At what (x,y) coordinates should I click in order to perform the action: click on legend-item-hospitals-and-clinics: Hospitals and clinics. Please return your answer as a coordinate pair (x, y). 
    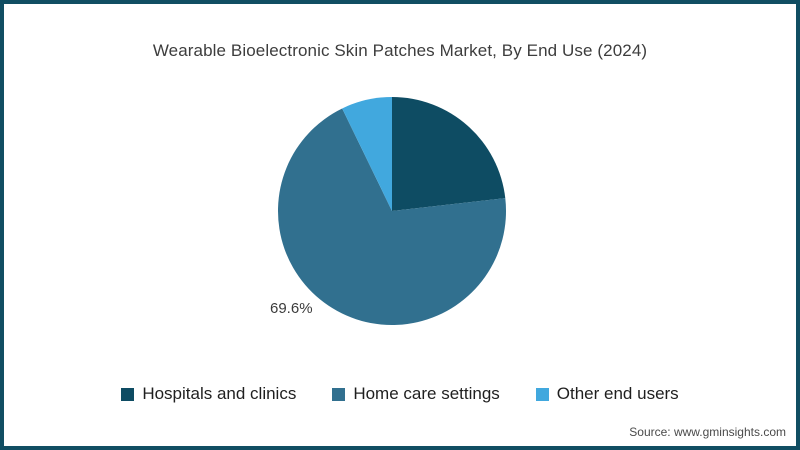
    Looking at the image, I should click on (208, 394).